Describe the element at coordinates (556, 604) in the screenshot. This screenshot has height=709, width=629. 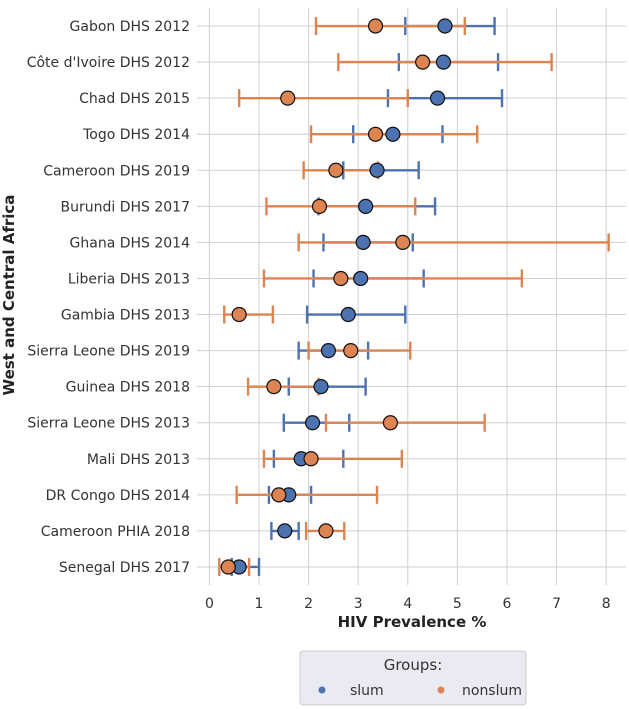
I see `x-tick-label: 7` at that location.